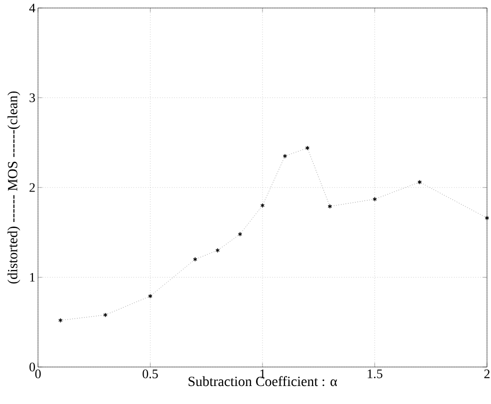 The height and width of the screenshot is (404, 491). What do you see at coordinates (32, 277) in the screenshot?
I see `y-tick-label: 1` at bounding box center [32, 277].